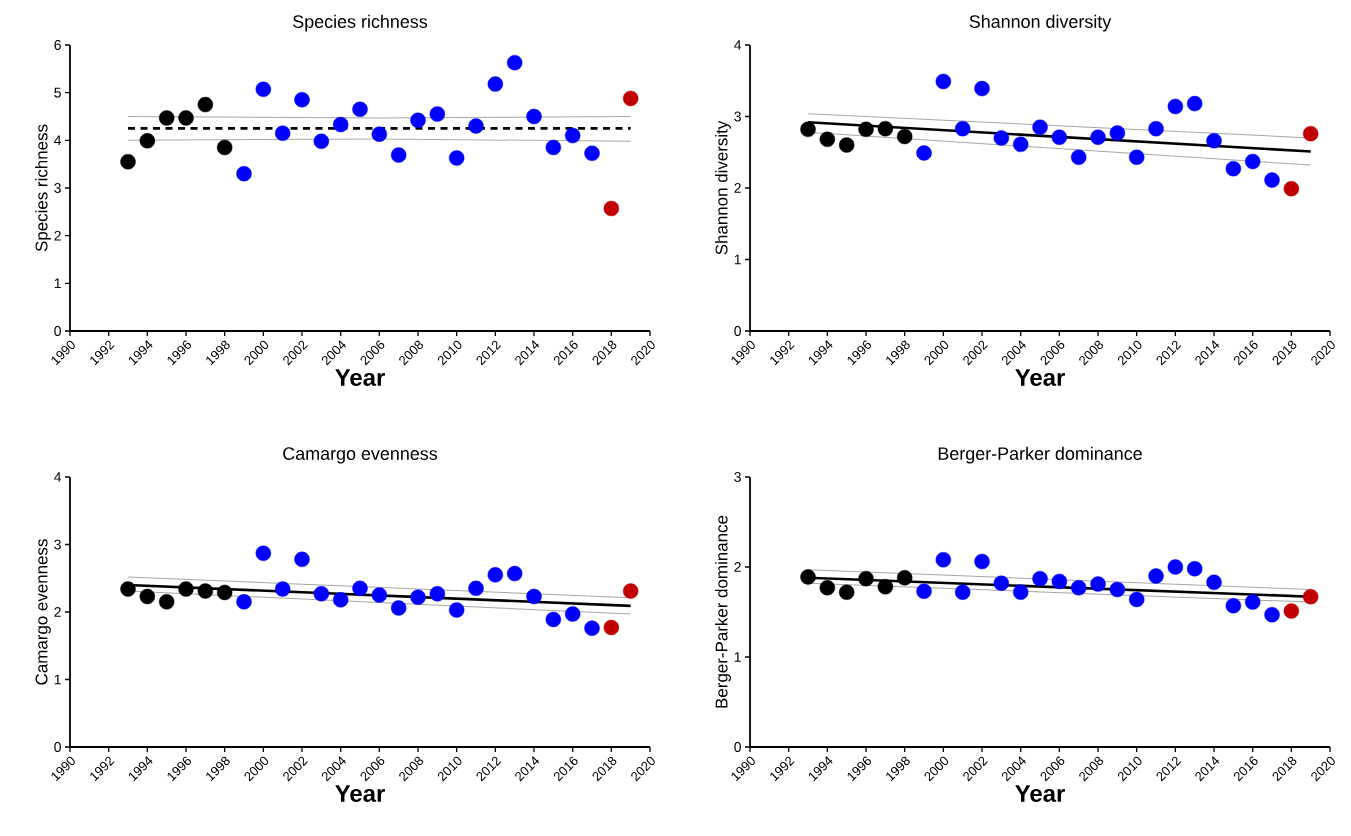 This screenshot has width=1351, height=836. What do you see at coordinates (1040, 23) in the screenshot?
I see `chart-title: Shannon diversity` at bounding box center [1040, 23].